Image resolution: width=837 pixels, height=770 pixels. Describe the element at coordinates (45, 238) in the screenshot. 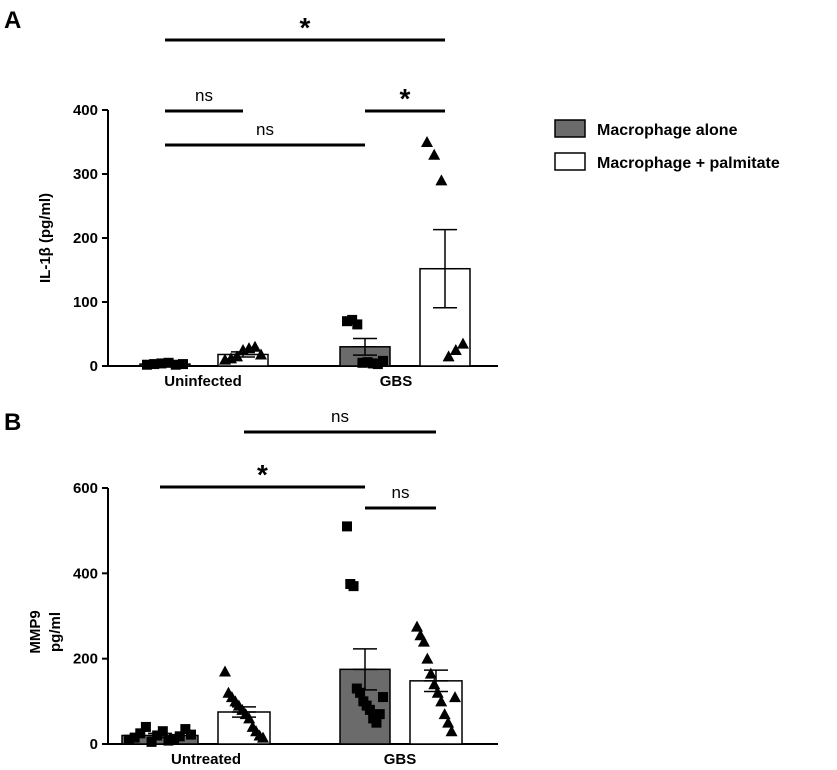

I see `y-axis-label: IL-1β (pg/ml)` at that location.